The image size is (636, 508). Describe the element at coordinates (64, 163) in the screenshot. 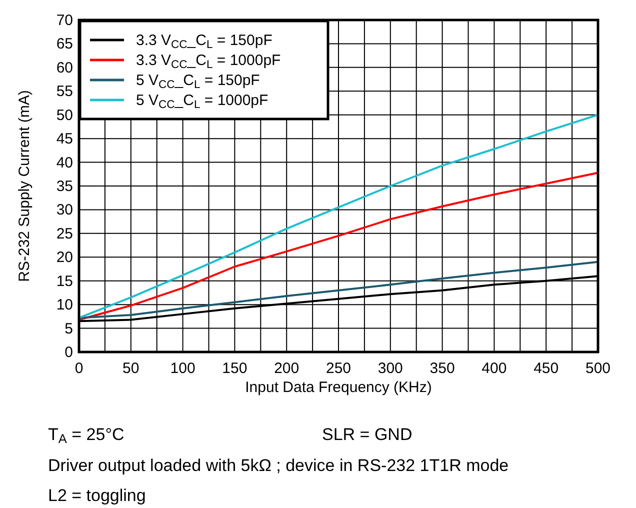

I see `y-tick-label: 40` at that location.